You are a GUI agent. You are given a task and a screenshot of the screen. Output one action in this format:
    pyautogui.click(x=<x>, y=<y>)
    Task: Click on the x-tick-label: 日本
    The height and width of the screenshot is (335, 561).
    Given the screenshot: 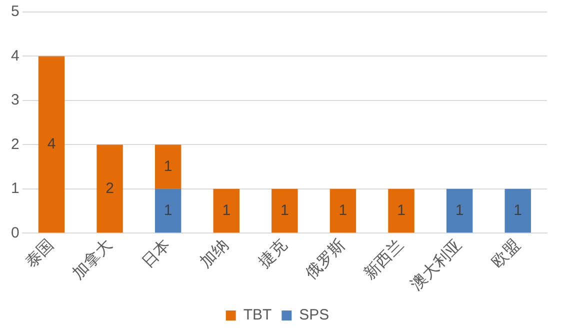 What is the action you would take?
    pyautogui.click(x=156, y=253)
    